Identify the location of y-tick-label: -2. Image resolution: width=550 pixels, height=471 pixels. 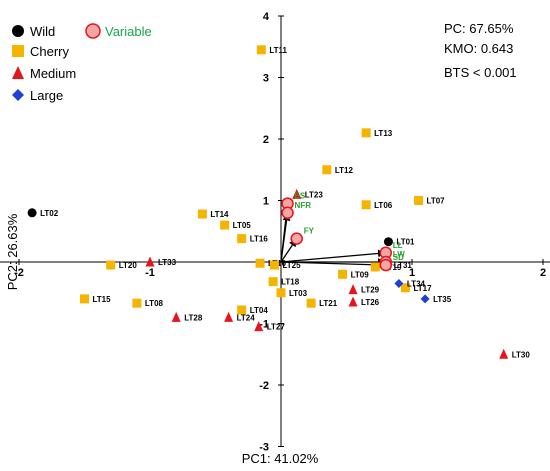
(264, 386).